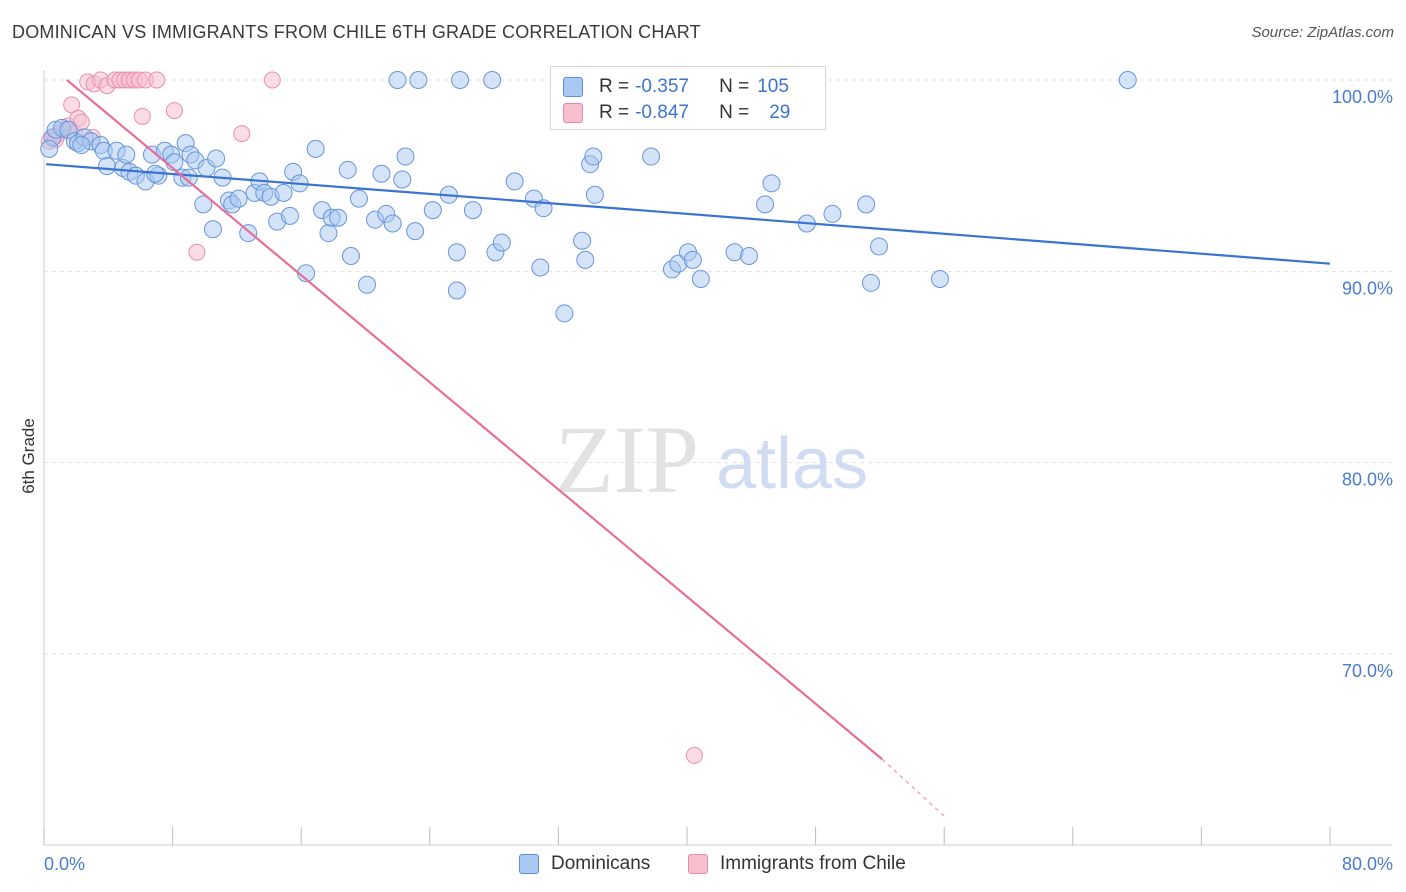 The image size is (1406, 892). Describe the element at coordinates (64, 864) in the screenshot. I see `x-tick-label: 0.0%` at that location.